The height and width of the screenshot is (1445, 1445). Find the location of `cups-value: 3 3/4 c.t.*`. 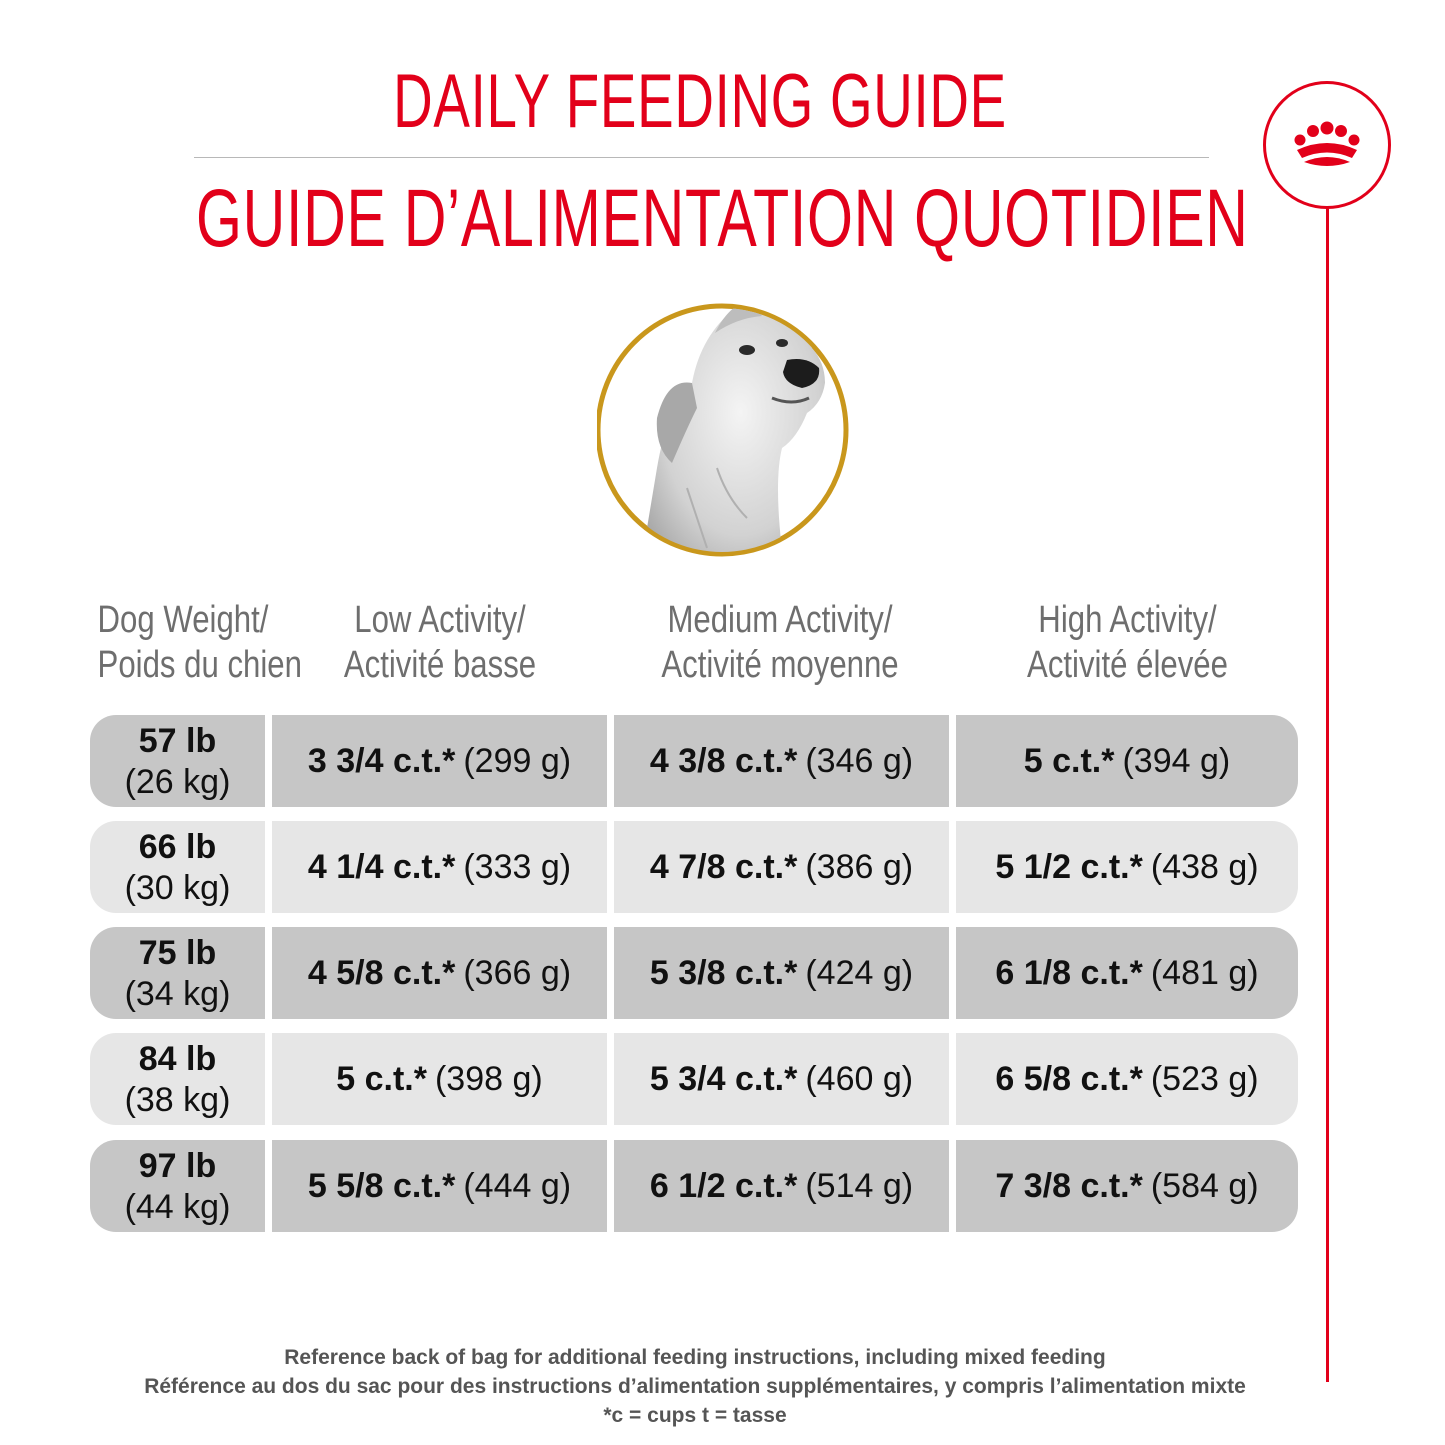

cups-value: 3 3/4 c.t.* is located at coordinates (381, 761).